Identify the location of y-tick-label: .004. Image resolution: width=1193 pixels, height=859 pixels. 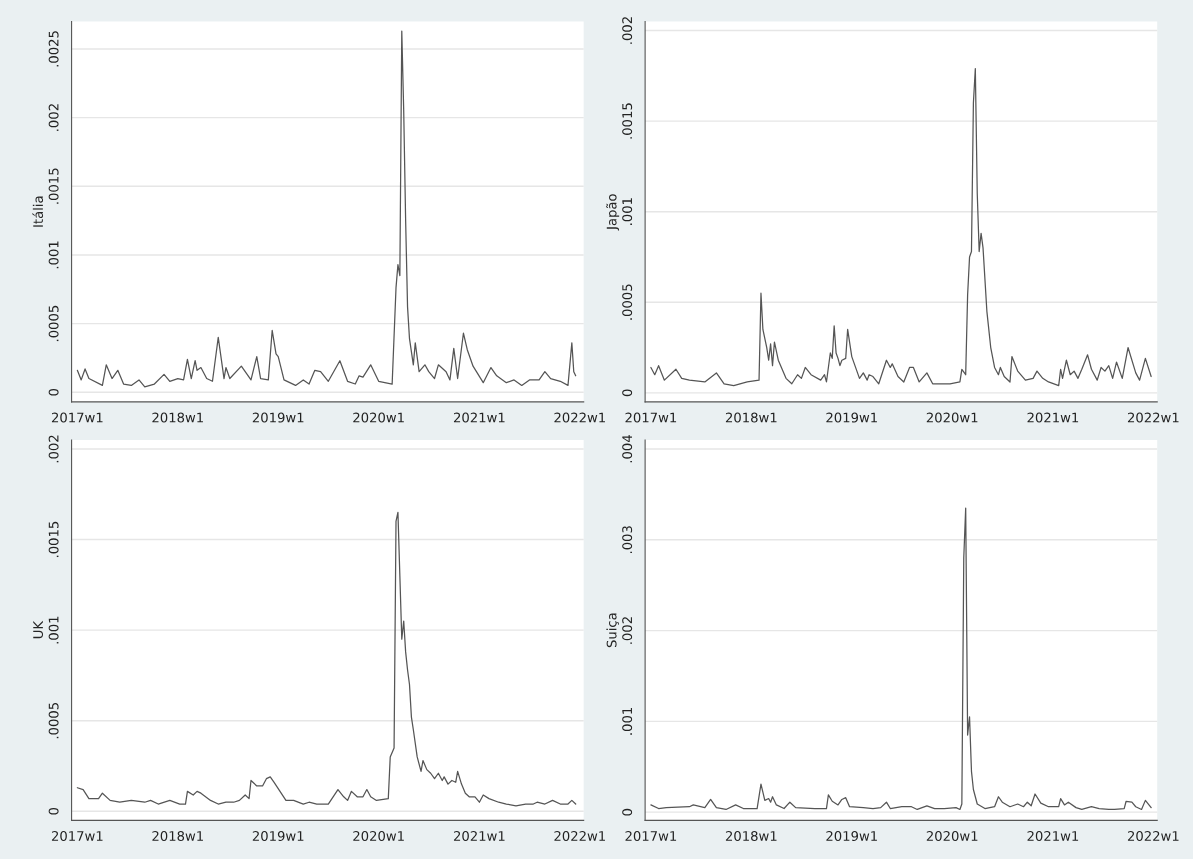
(627, 449).